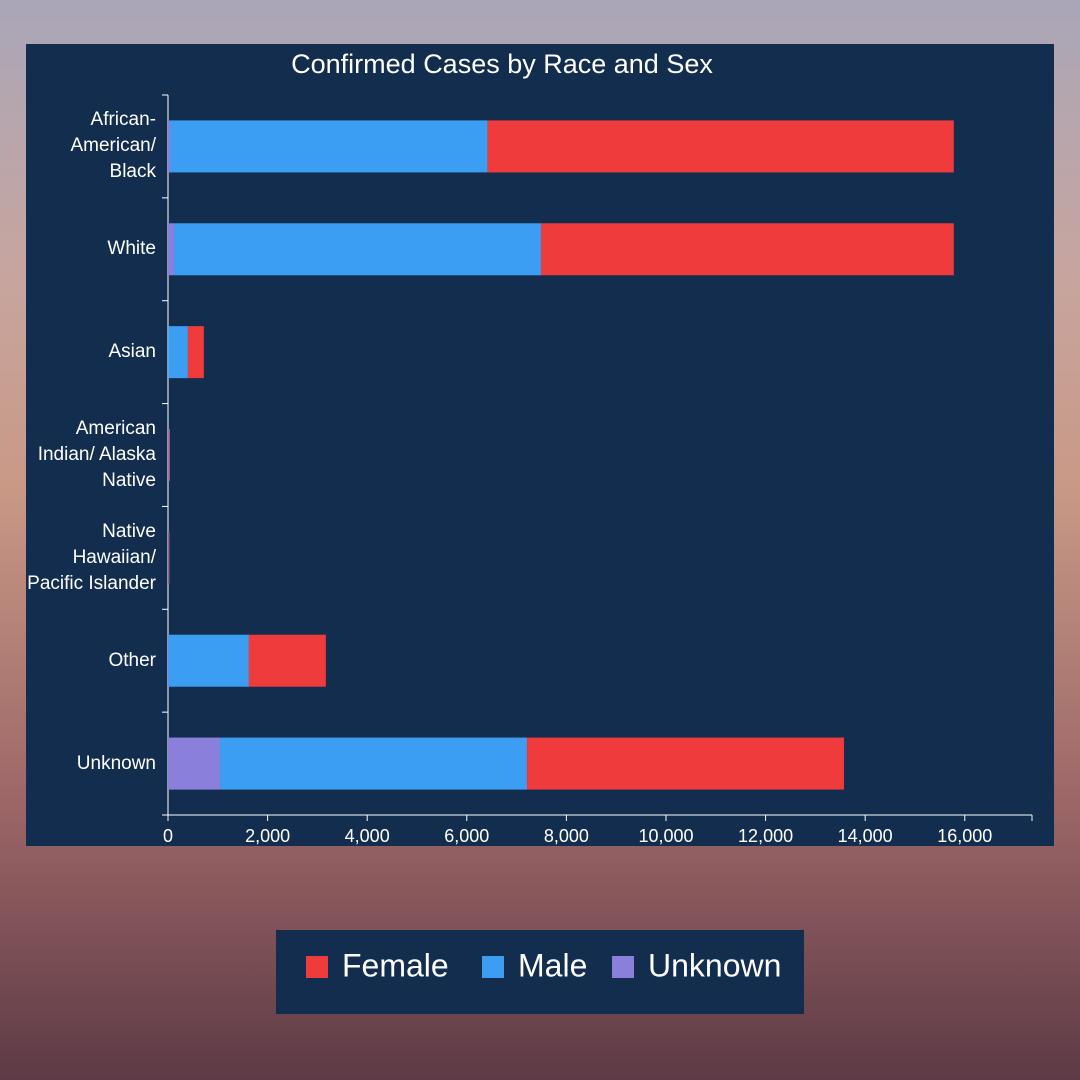 The height and width of the screenshot is (1080, 1080). What do you see at coordinates (552, 965) in the screenshot?
I see `legend-label: Male` at bounding box center [552, 965].